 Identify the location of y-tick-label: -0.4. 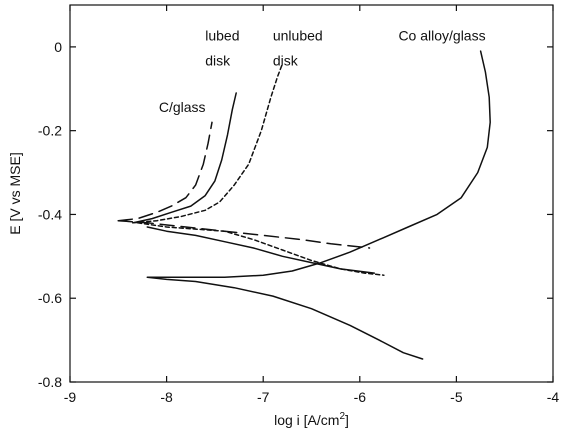
(50, 214).